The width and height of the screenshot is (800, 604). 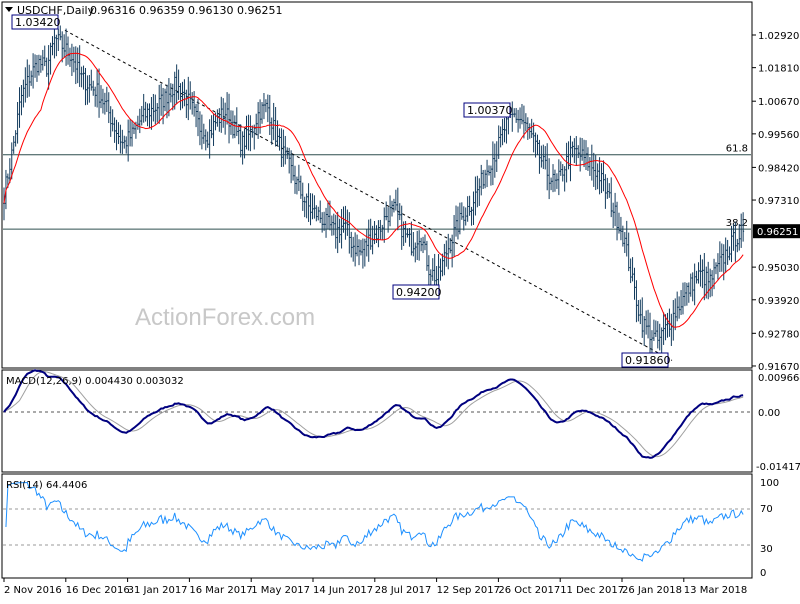 I want to click on macd-tick-zero: 0.00, so click(x=769, y=413).